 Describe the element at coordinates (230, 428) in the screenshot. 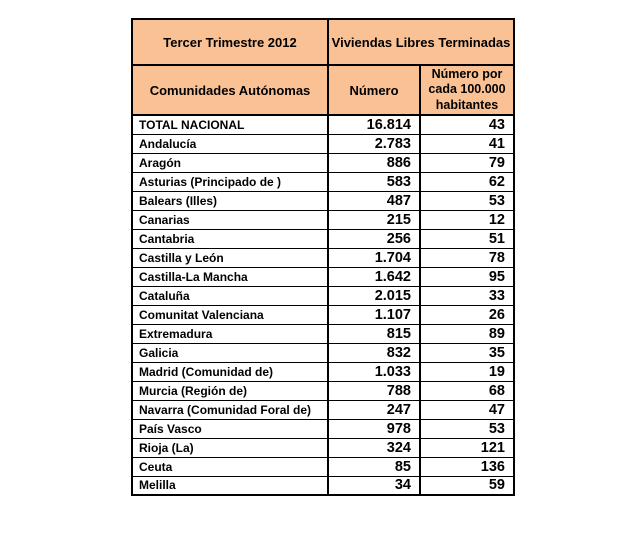

I see `region-name-cell: País Vasco` at that location.